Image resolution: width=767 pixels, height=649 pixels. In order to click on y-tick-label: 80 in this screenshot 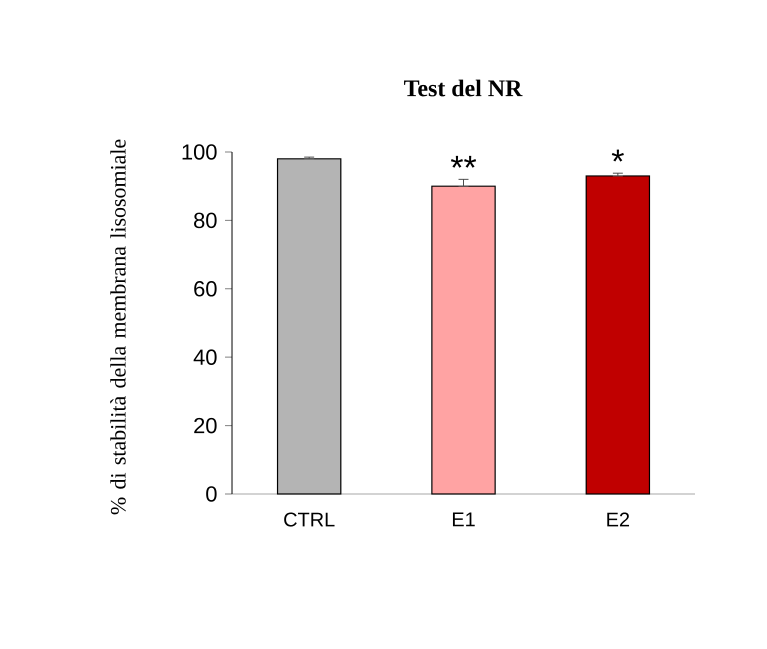, I will do `click(205, 220)`.